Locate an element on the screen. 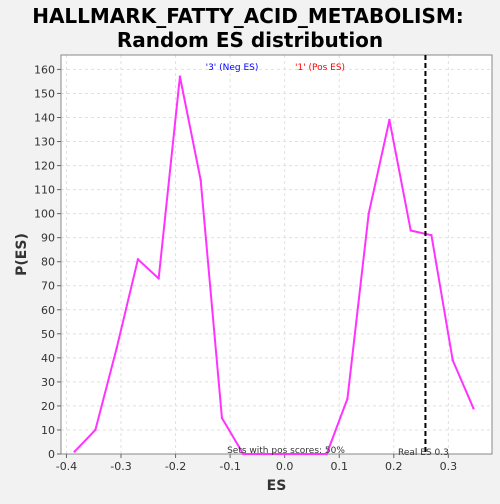 This screenshot has height=504, width=500. y-tick-label: 50 is located at coordinates (48, 334).